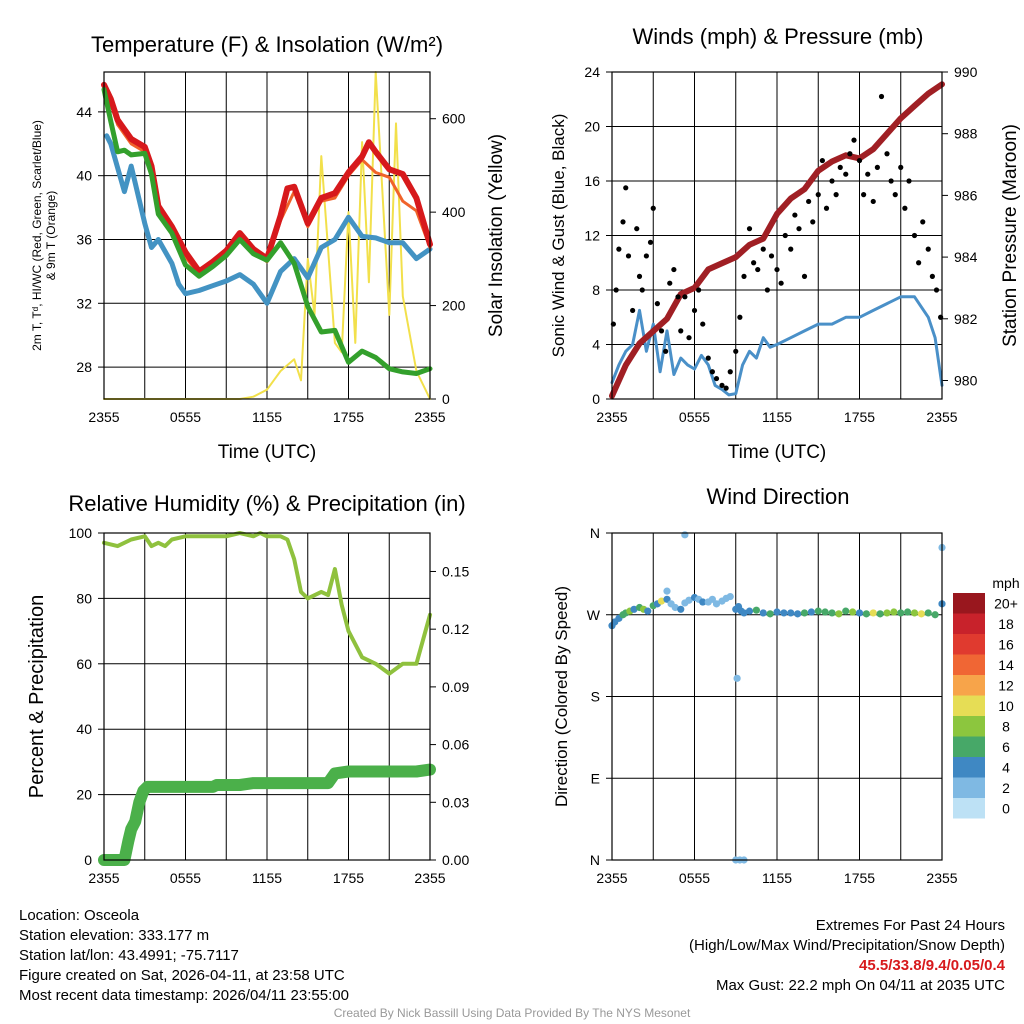 This screenshot has width=1024, height=1024. Describe the element at coordinates (79, 915) in the screenshot. I see `location-text: Location: Osceola` at that location.